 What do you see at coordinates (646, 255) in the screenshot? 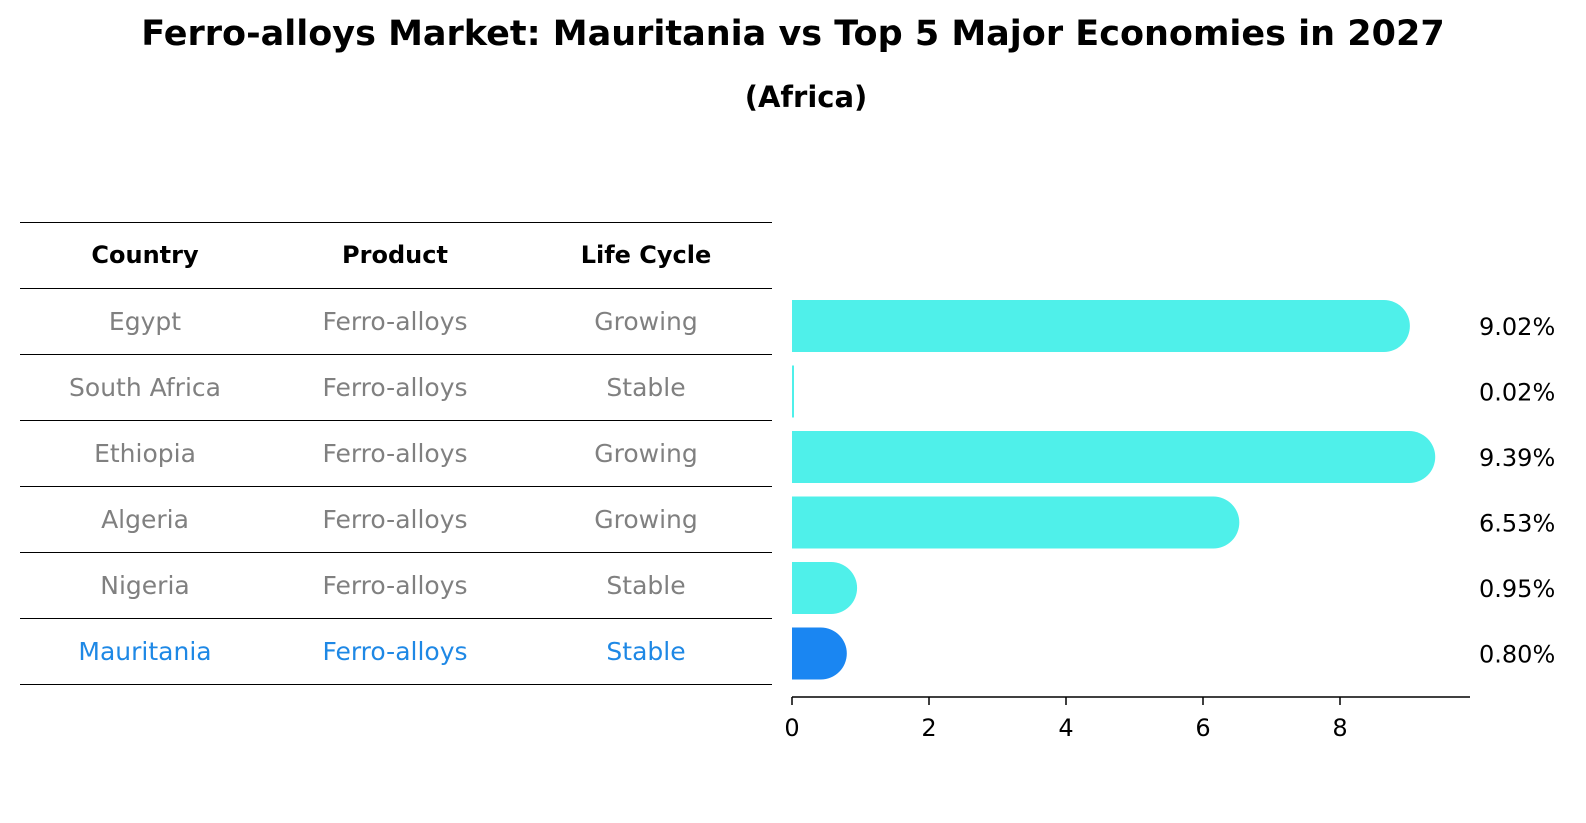
I see `header-life-cycle: Life Cycle` at bounding box center [646, 255].